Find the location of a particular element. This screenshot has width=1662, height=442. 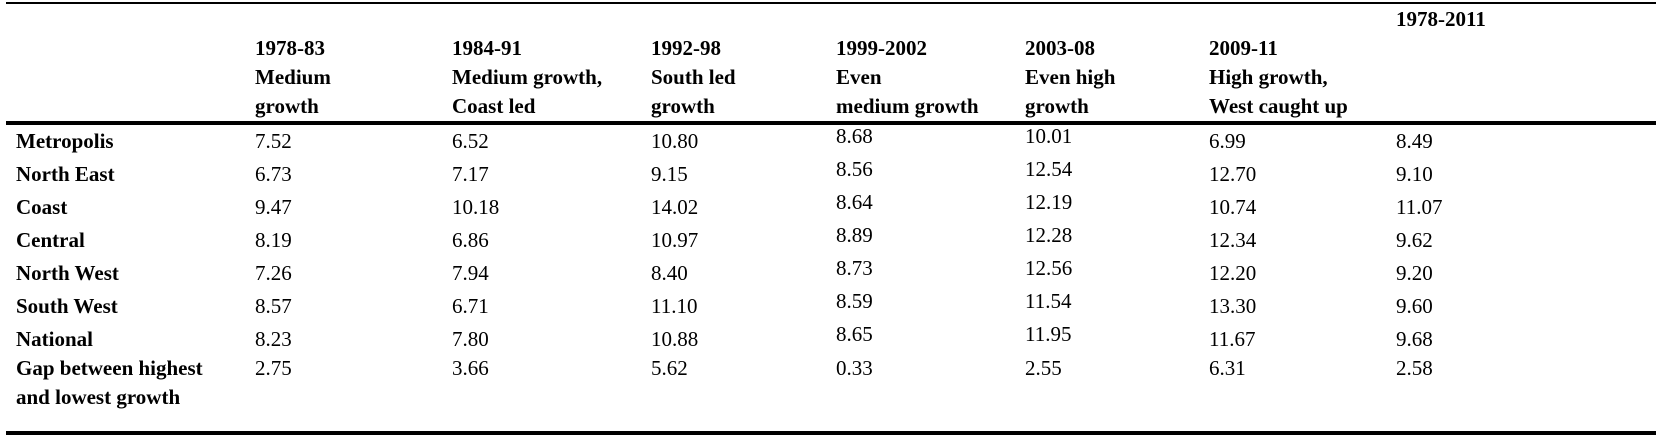

column-header-3: 1992-98 South led growth is located at coordinates (693, 77).